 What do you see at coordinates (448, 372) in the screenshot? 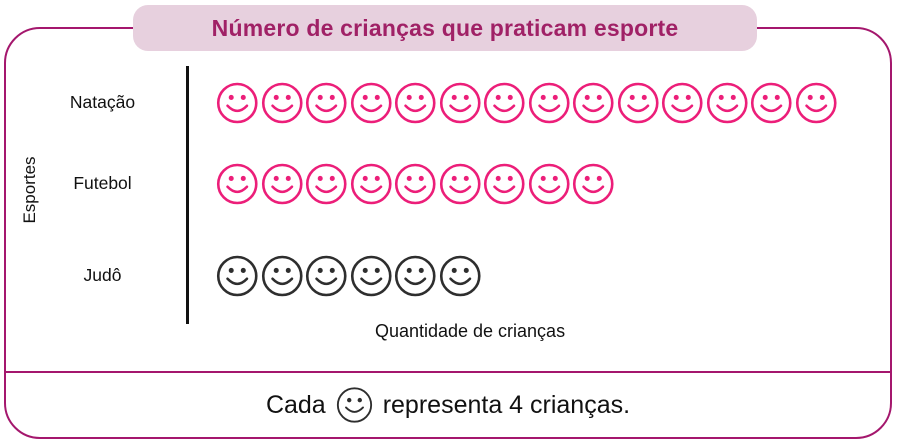
I see `legend-divider` at bounding box center [448, 372].